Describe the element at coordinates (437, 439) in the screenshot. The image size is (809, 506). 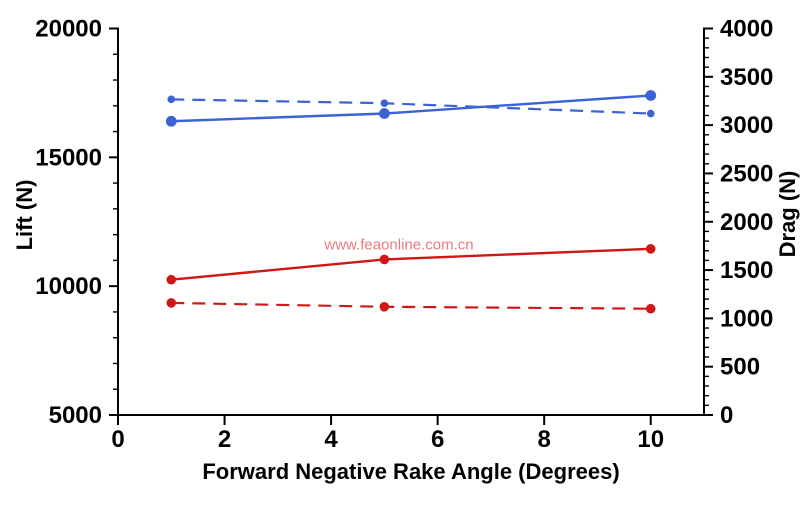
I see `x-tick-label: 6` at that location.